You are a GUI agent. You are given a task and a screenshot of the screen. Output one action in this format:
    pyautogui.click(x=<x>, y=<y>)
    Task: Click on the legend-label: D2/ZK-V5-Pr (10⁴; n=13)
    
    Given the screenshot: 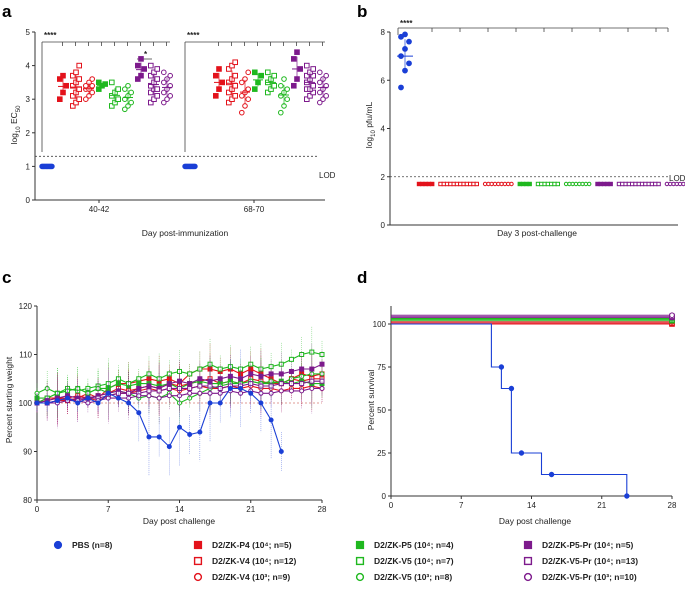 What is the action you would take?
    pyautogui.click(x=590, y=561)
    